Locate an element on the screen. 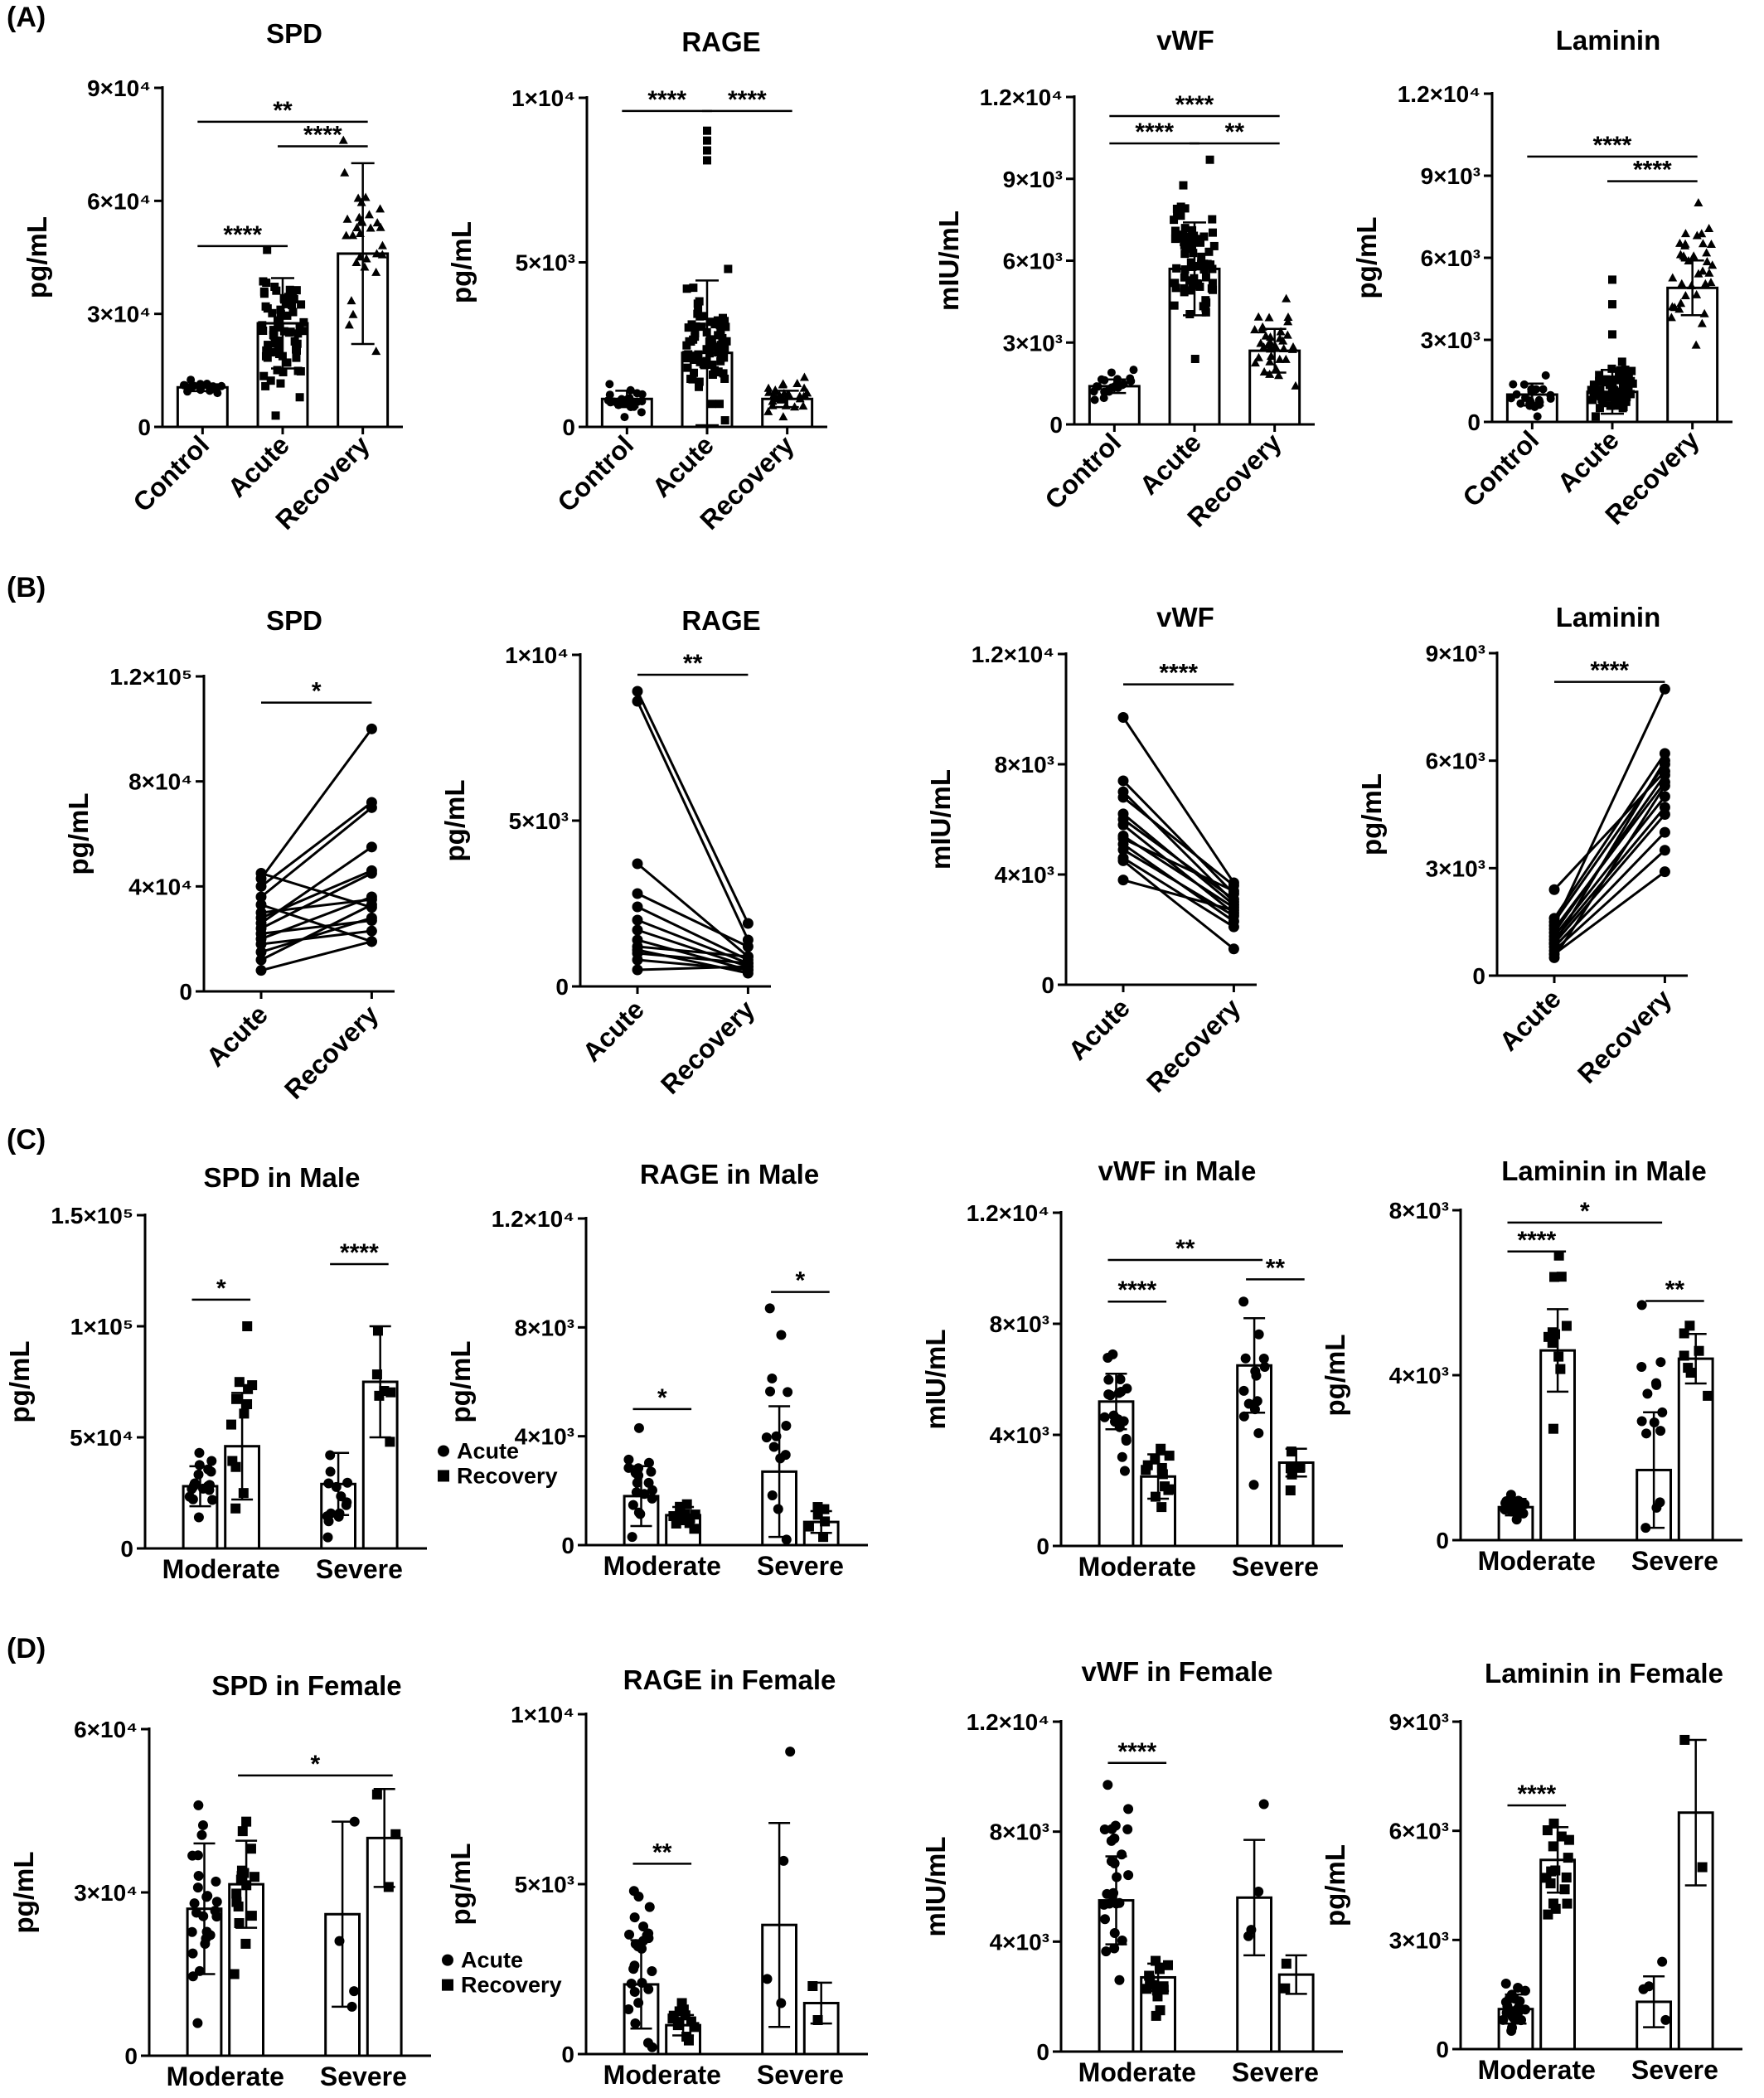 This screenshot has width=1764, height=2098. x-group-label: Severe is located at coordinates (1275, 1567).